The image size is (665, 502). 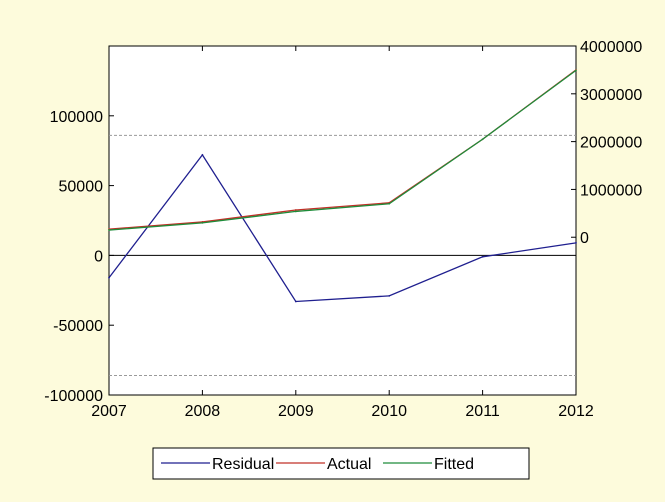 I want to click on fitted-point-2009, so click(x=295, y=211).